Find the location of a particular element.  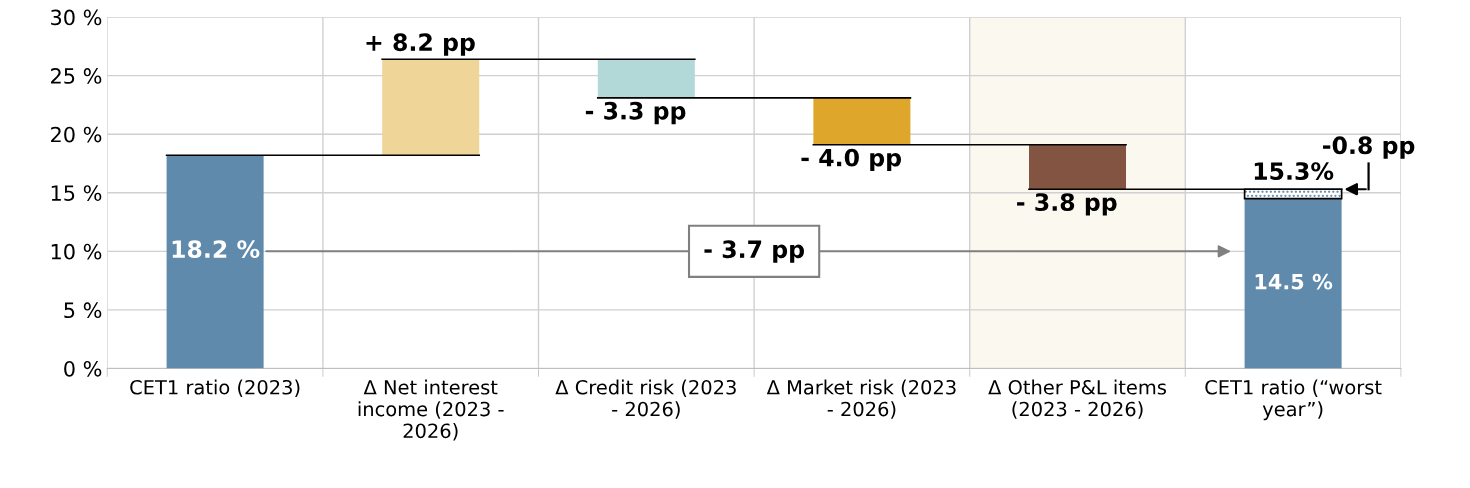

y-tick-label: 0 % is located at coordinates (83, 368).